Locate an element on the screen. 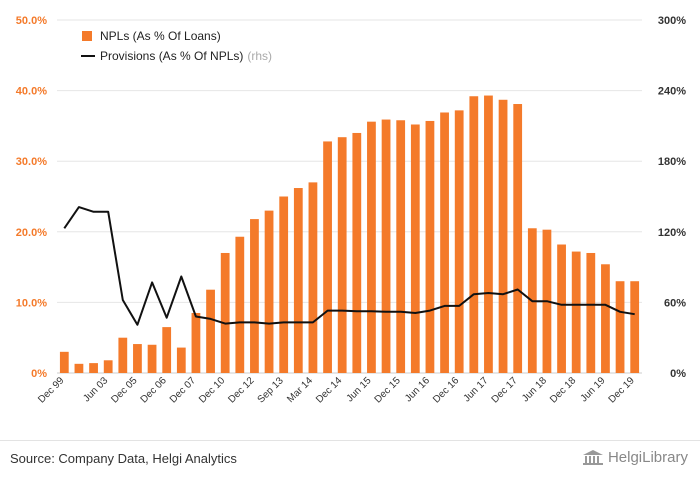 This screenshot has height=483, width=700. right-tick-label: 300% is located at coordinates (672, 21).